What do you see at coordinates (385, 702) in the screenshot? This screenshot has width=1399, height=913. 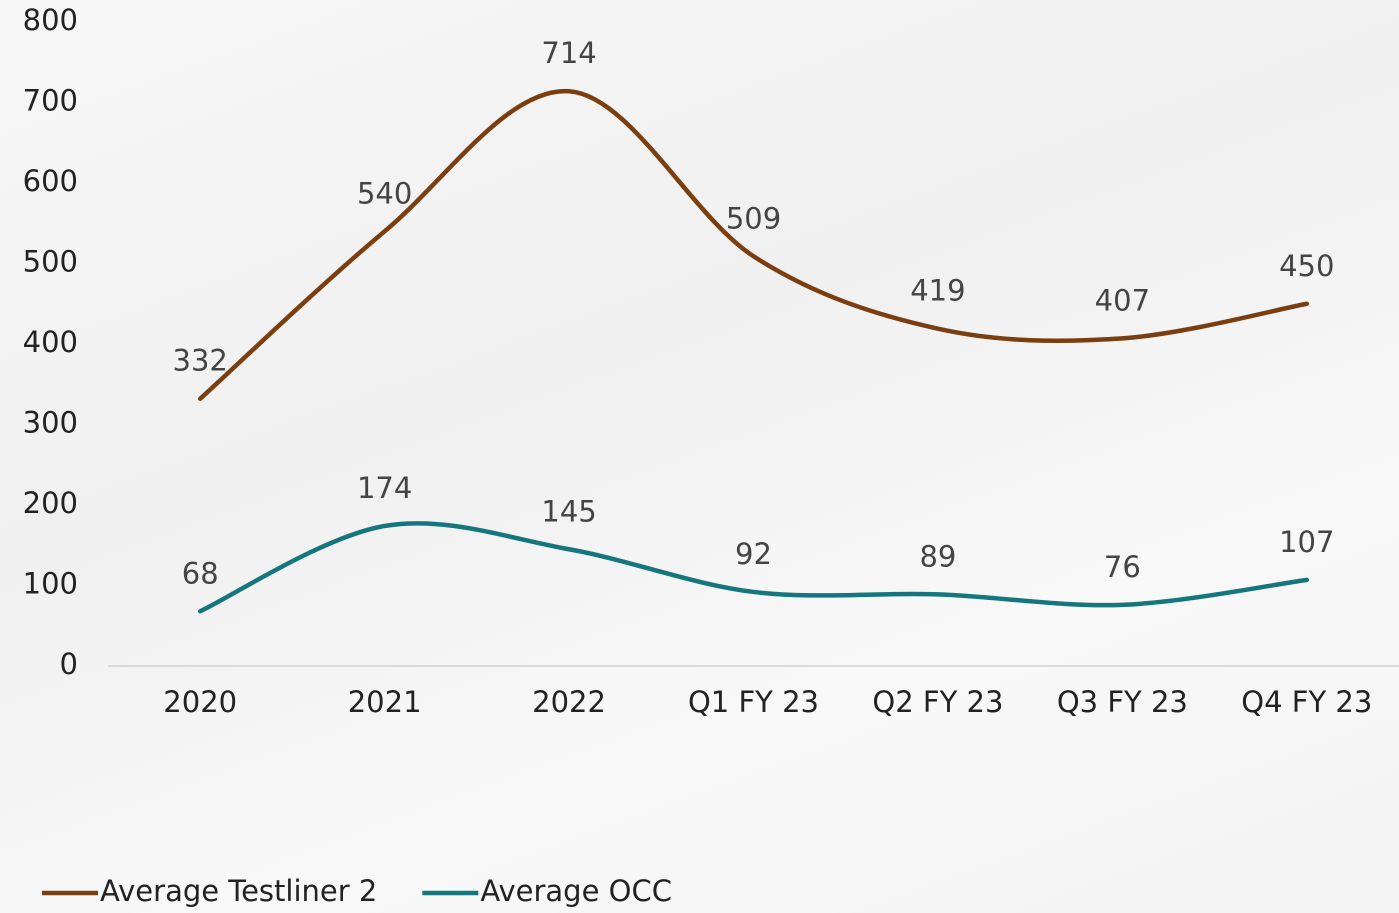 I see `x-tick-label: 2021` at bounding box center [385, 702].